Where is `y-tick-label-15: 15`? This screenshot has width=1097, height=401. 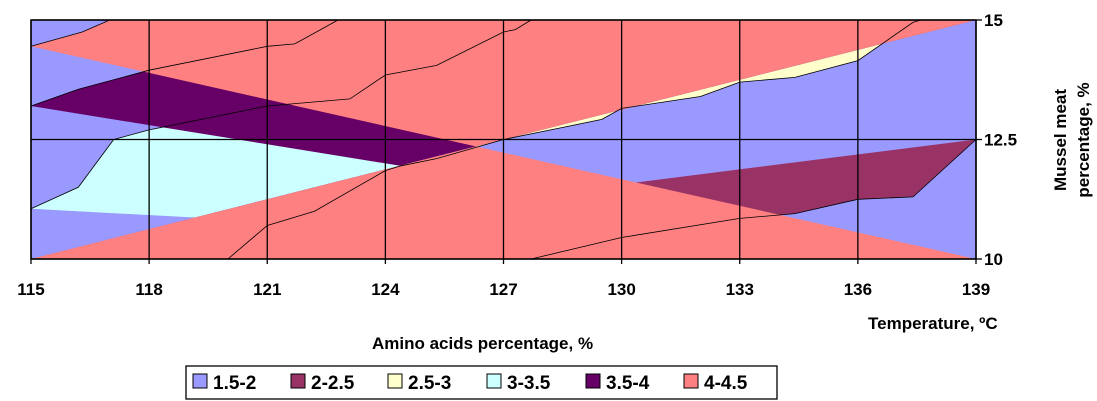
y-tick-label-15: 15 is located at coordinates (993, 20).